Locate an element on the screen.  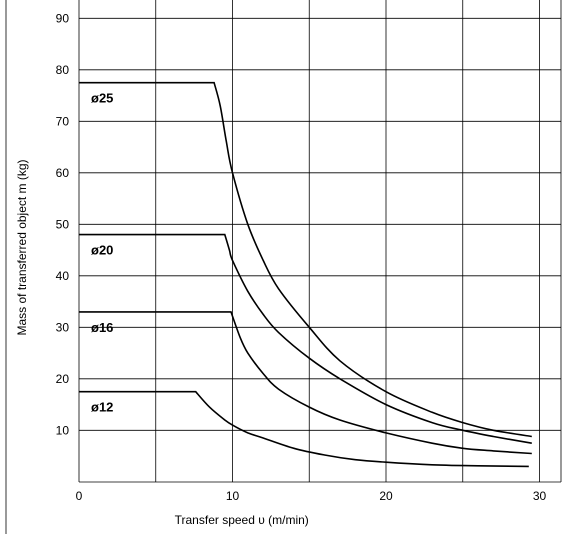
x-tick-label: 0 is located at coordinates (79, 496).